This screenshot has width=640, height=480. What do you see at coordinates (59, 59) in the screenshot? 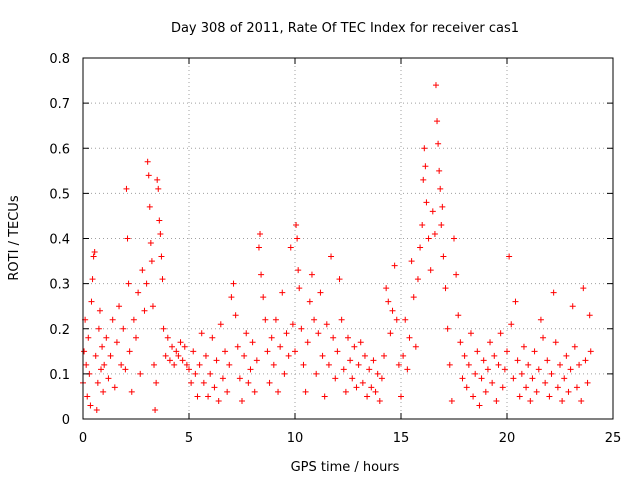
I see `y-tick-label: 0.8` at bounding box center [59, 59].